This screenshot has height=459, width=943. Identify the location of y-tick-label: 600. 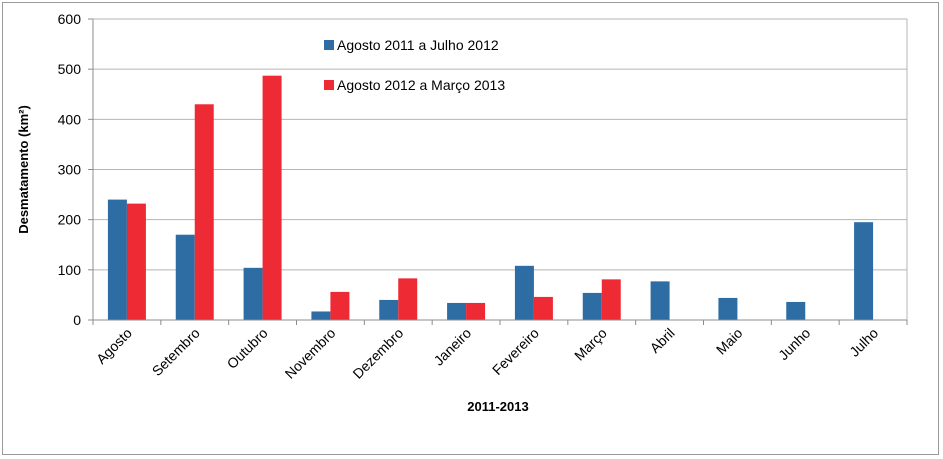
(70, 19).